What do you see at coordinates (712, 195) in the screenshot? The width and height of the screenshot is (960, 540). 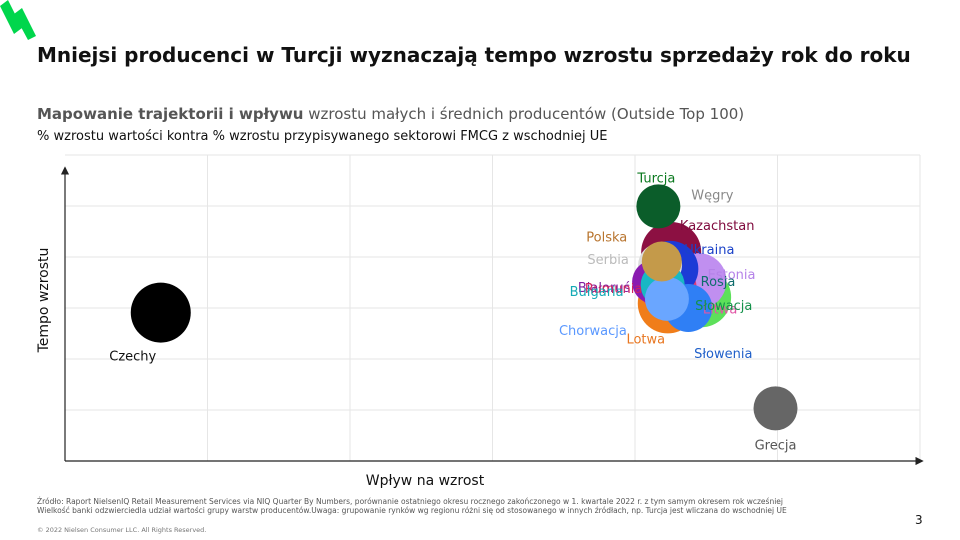 I see `bubble-label-węgry: Węgry` at bounding box center [712, 195].